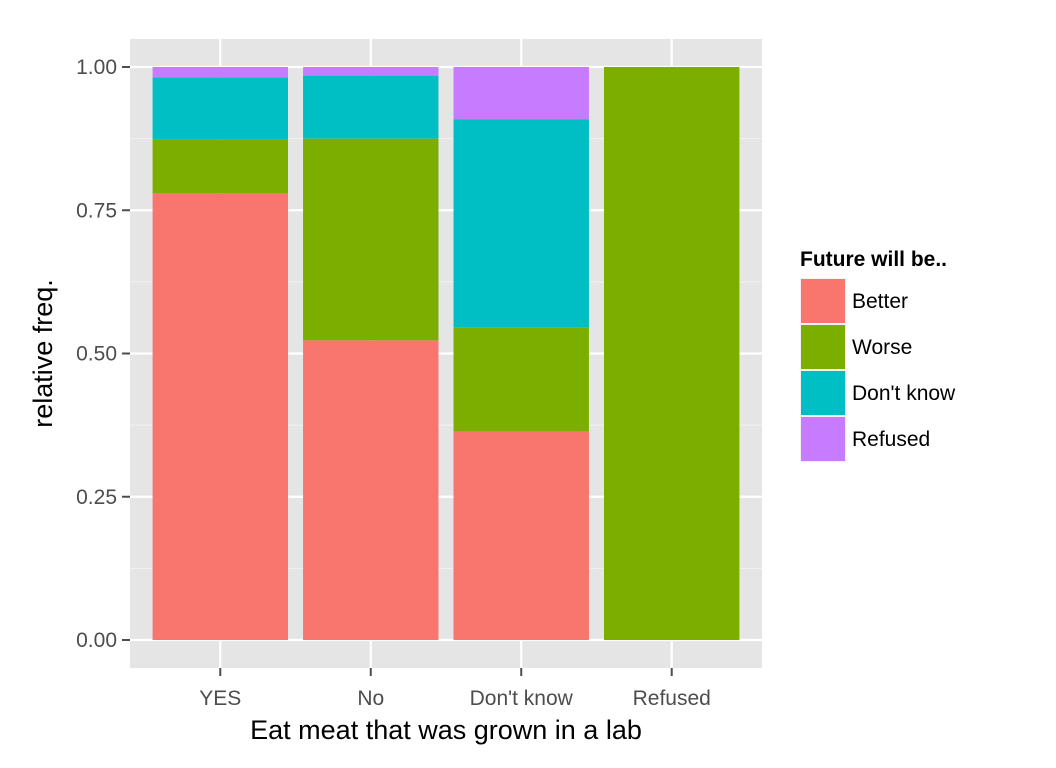 The width and height of the screenshot is (1056, 768). What do you see at coordinates (891, 439) in the screenshot?
I see `legend-label: Refused` at bounding box center [891, 439].